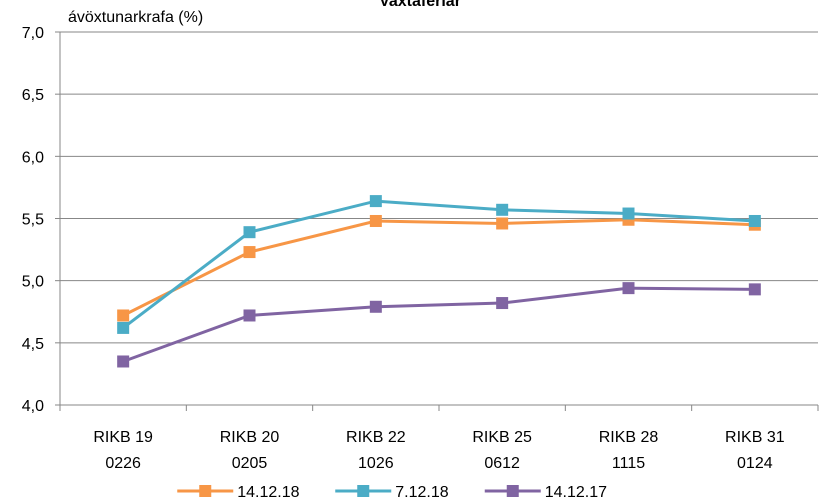  What do you see at coordinates (376, 437) in the screenshot?
I see `x-tick-label-line: RIKB 22` at bounding box center [376, 437].